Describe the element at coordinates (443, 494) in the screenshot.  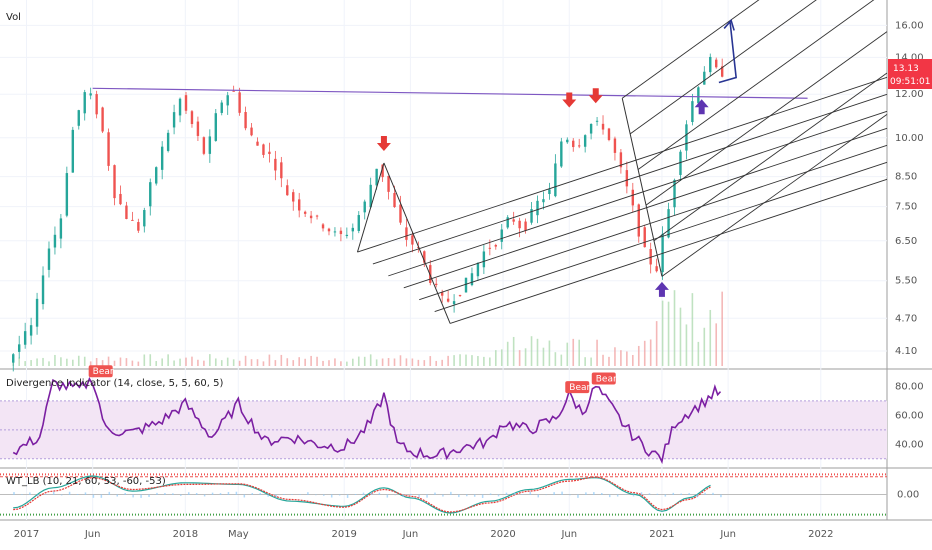
I see `wavetrend-pane` at that location.